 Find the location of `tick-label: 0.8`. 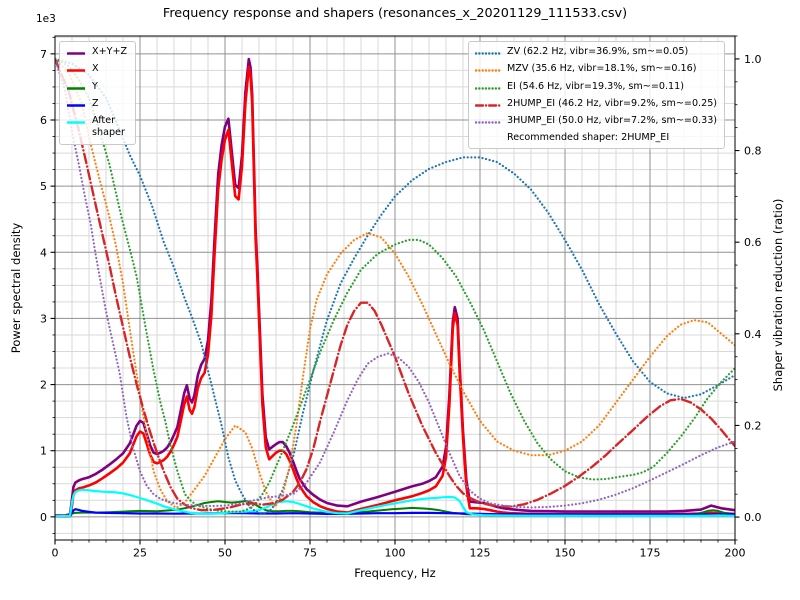

tick-label: 0.8 is located at coordinates (753, 151).